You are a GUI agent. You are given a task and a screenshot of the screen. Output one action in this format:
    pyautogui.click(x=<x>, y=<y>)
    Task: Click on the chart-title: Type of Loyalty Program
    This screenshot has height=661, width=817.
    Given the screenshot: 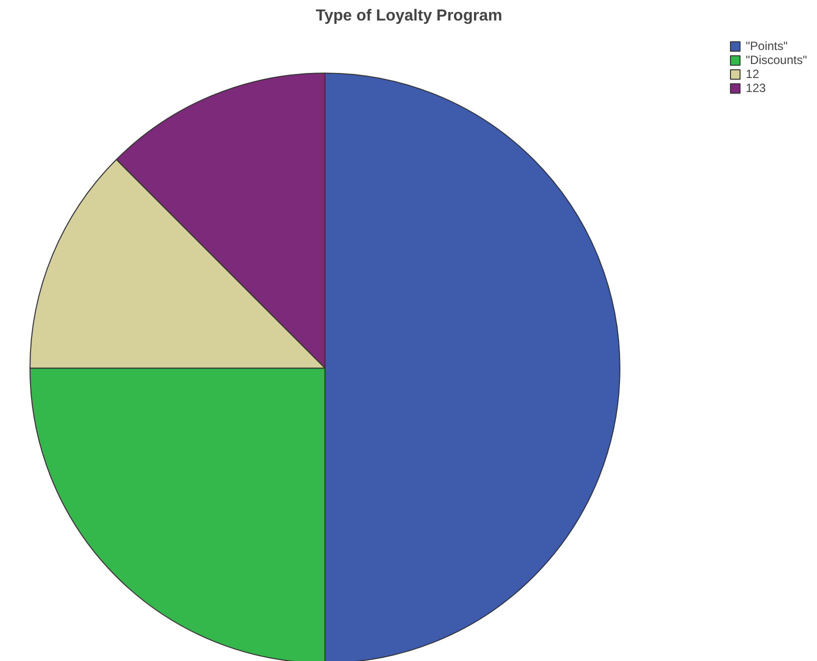 What is the action you would take?
    pyautogui.click(x=409, y=16)
    